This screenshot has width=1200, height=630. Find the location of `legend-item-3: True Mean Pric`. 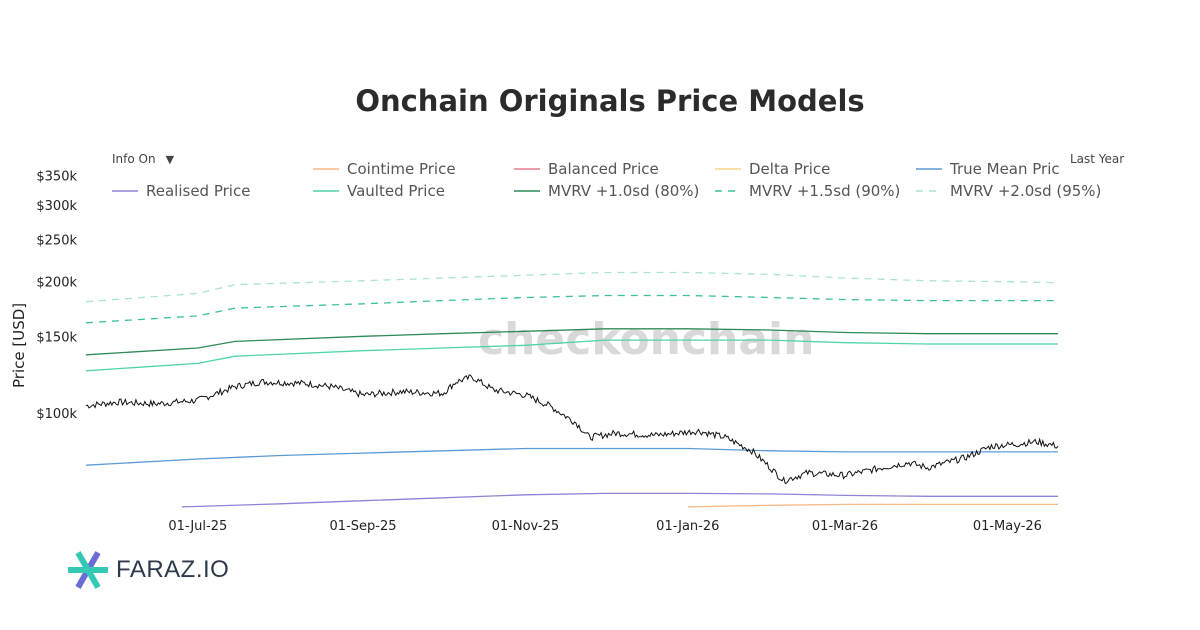

legend-item-3: True Mean Pric is located at coordinates (1004, 169).